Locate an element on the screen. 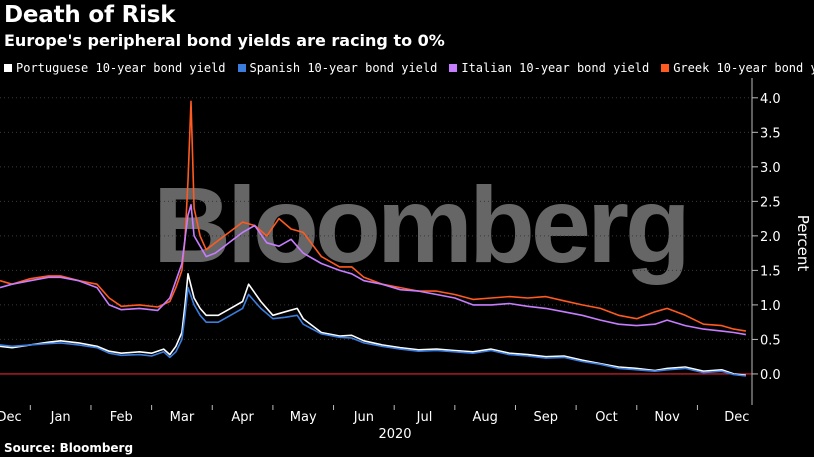 The image size is (814, 457). legend-swatch-greece is located at coordinates (665, 68).